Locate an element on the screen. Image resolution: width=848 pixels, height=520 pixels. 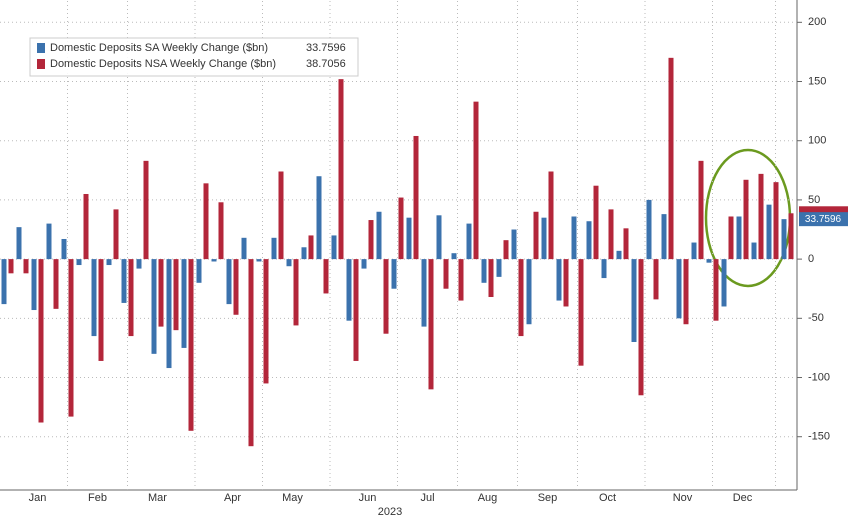
x-tick-label: Aug is located at coordinates (488, 498).